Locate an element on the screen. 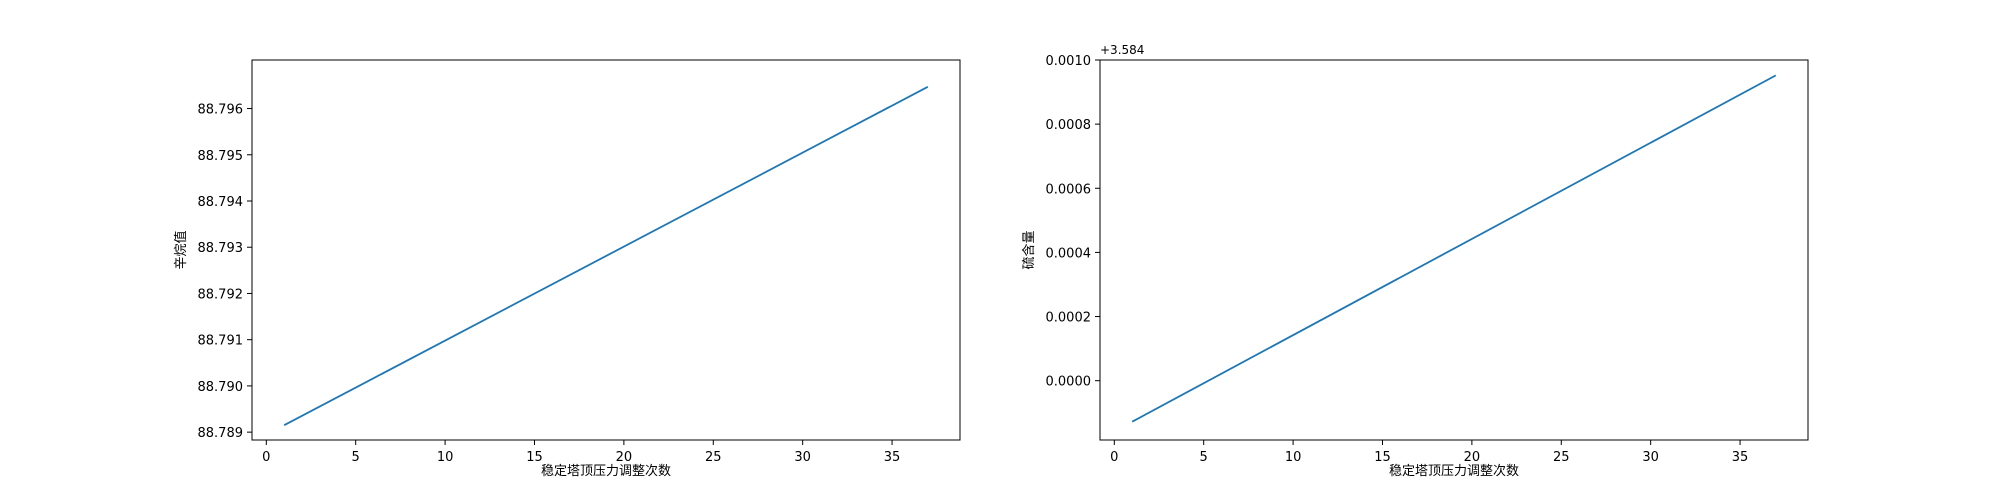 The height and width of the screenshot is (500, 2000). y-axis-title: 硫含量 is located at coordinates (1029, 249).